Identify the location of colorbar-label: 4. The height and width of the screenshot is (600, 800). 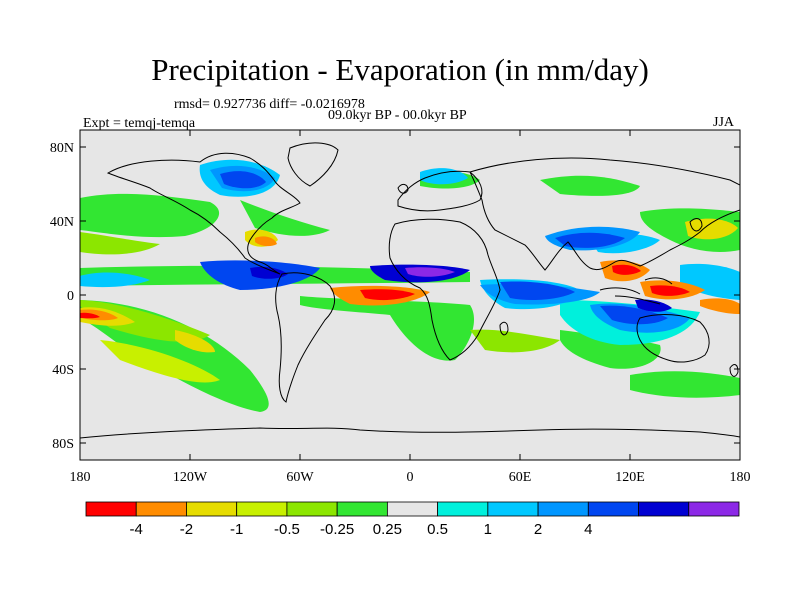
(588, 529).